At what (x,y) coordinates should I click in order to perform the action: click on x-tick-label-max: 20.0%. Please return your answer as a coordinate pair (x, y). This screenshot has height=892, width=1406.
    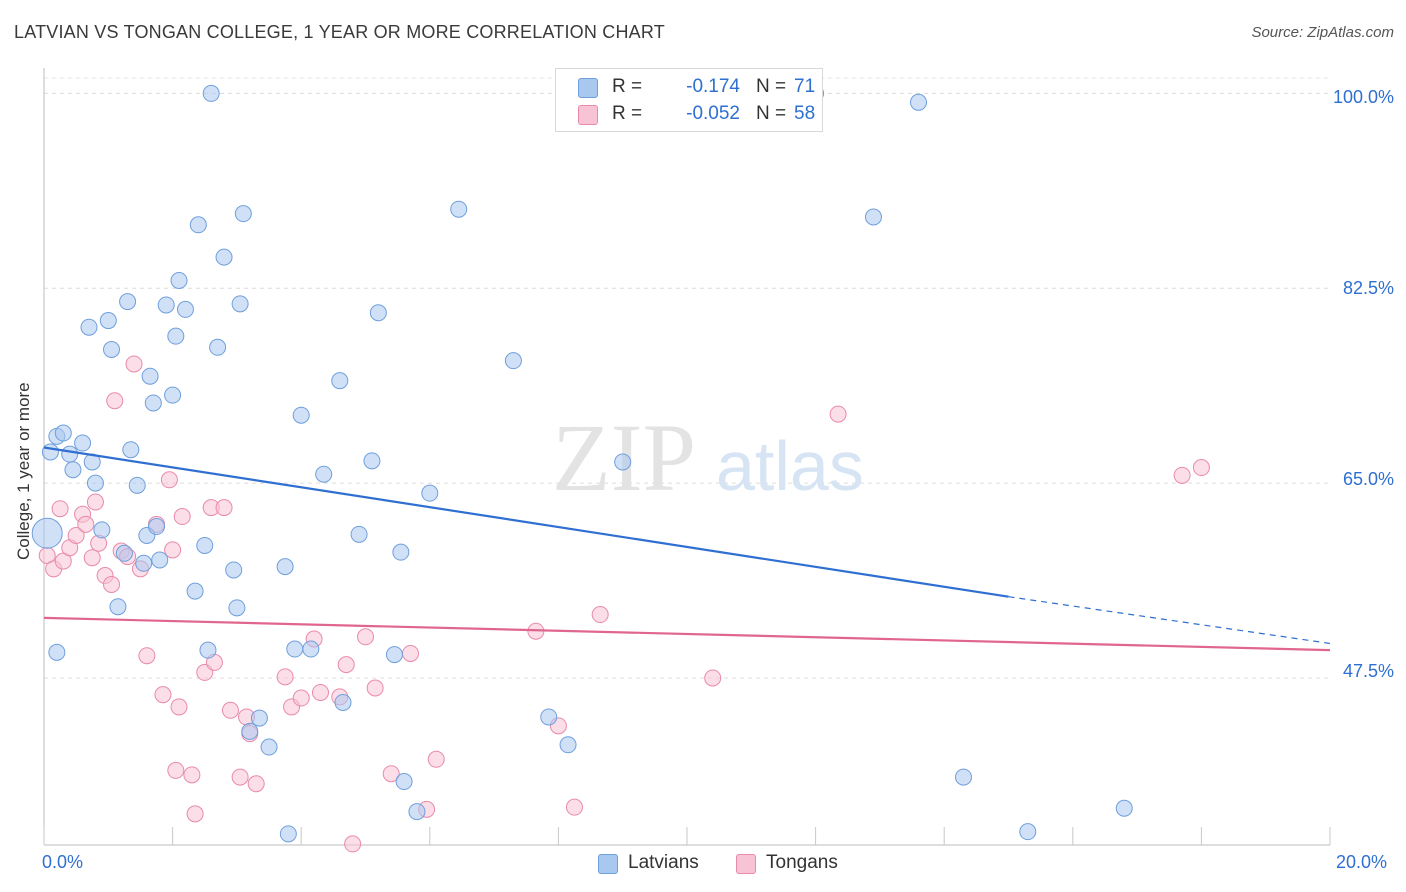
    Looking at the image, I should click on (1362, 862).